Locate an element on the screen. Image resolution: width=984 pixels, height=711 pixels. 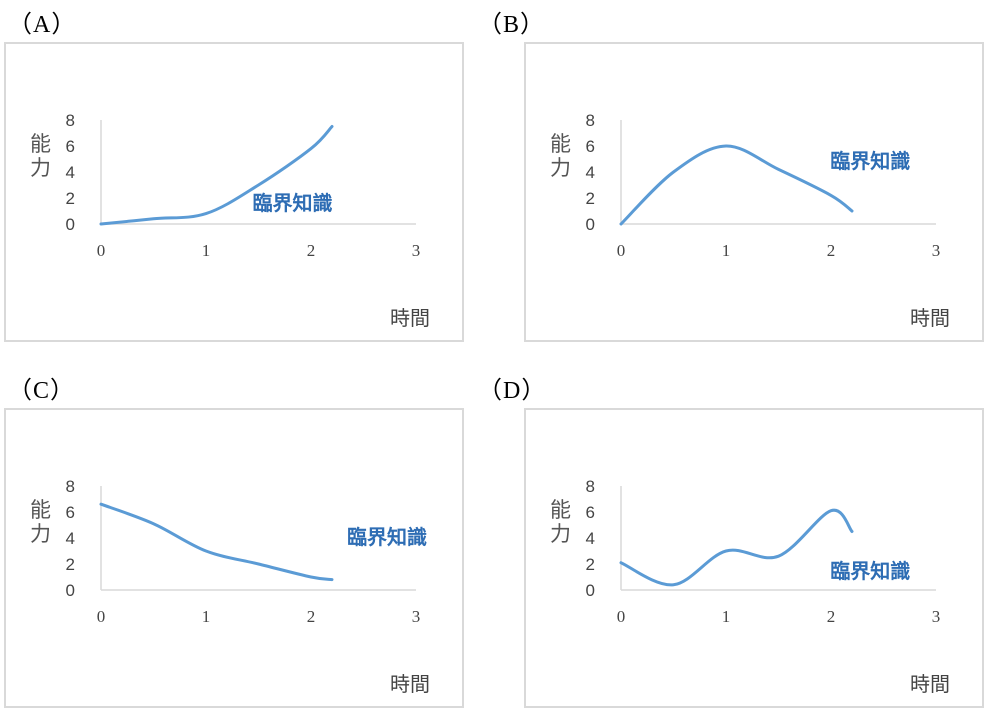
series-line-c is located at coordinates (216, 542).